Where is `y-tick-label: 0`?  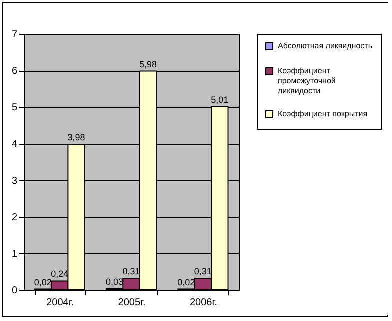 y-tick-label: 0 is located at coordinates (15, 291).